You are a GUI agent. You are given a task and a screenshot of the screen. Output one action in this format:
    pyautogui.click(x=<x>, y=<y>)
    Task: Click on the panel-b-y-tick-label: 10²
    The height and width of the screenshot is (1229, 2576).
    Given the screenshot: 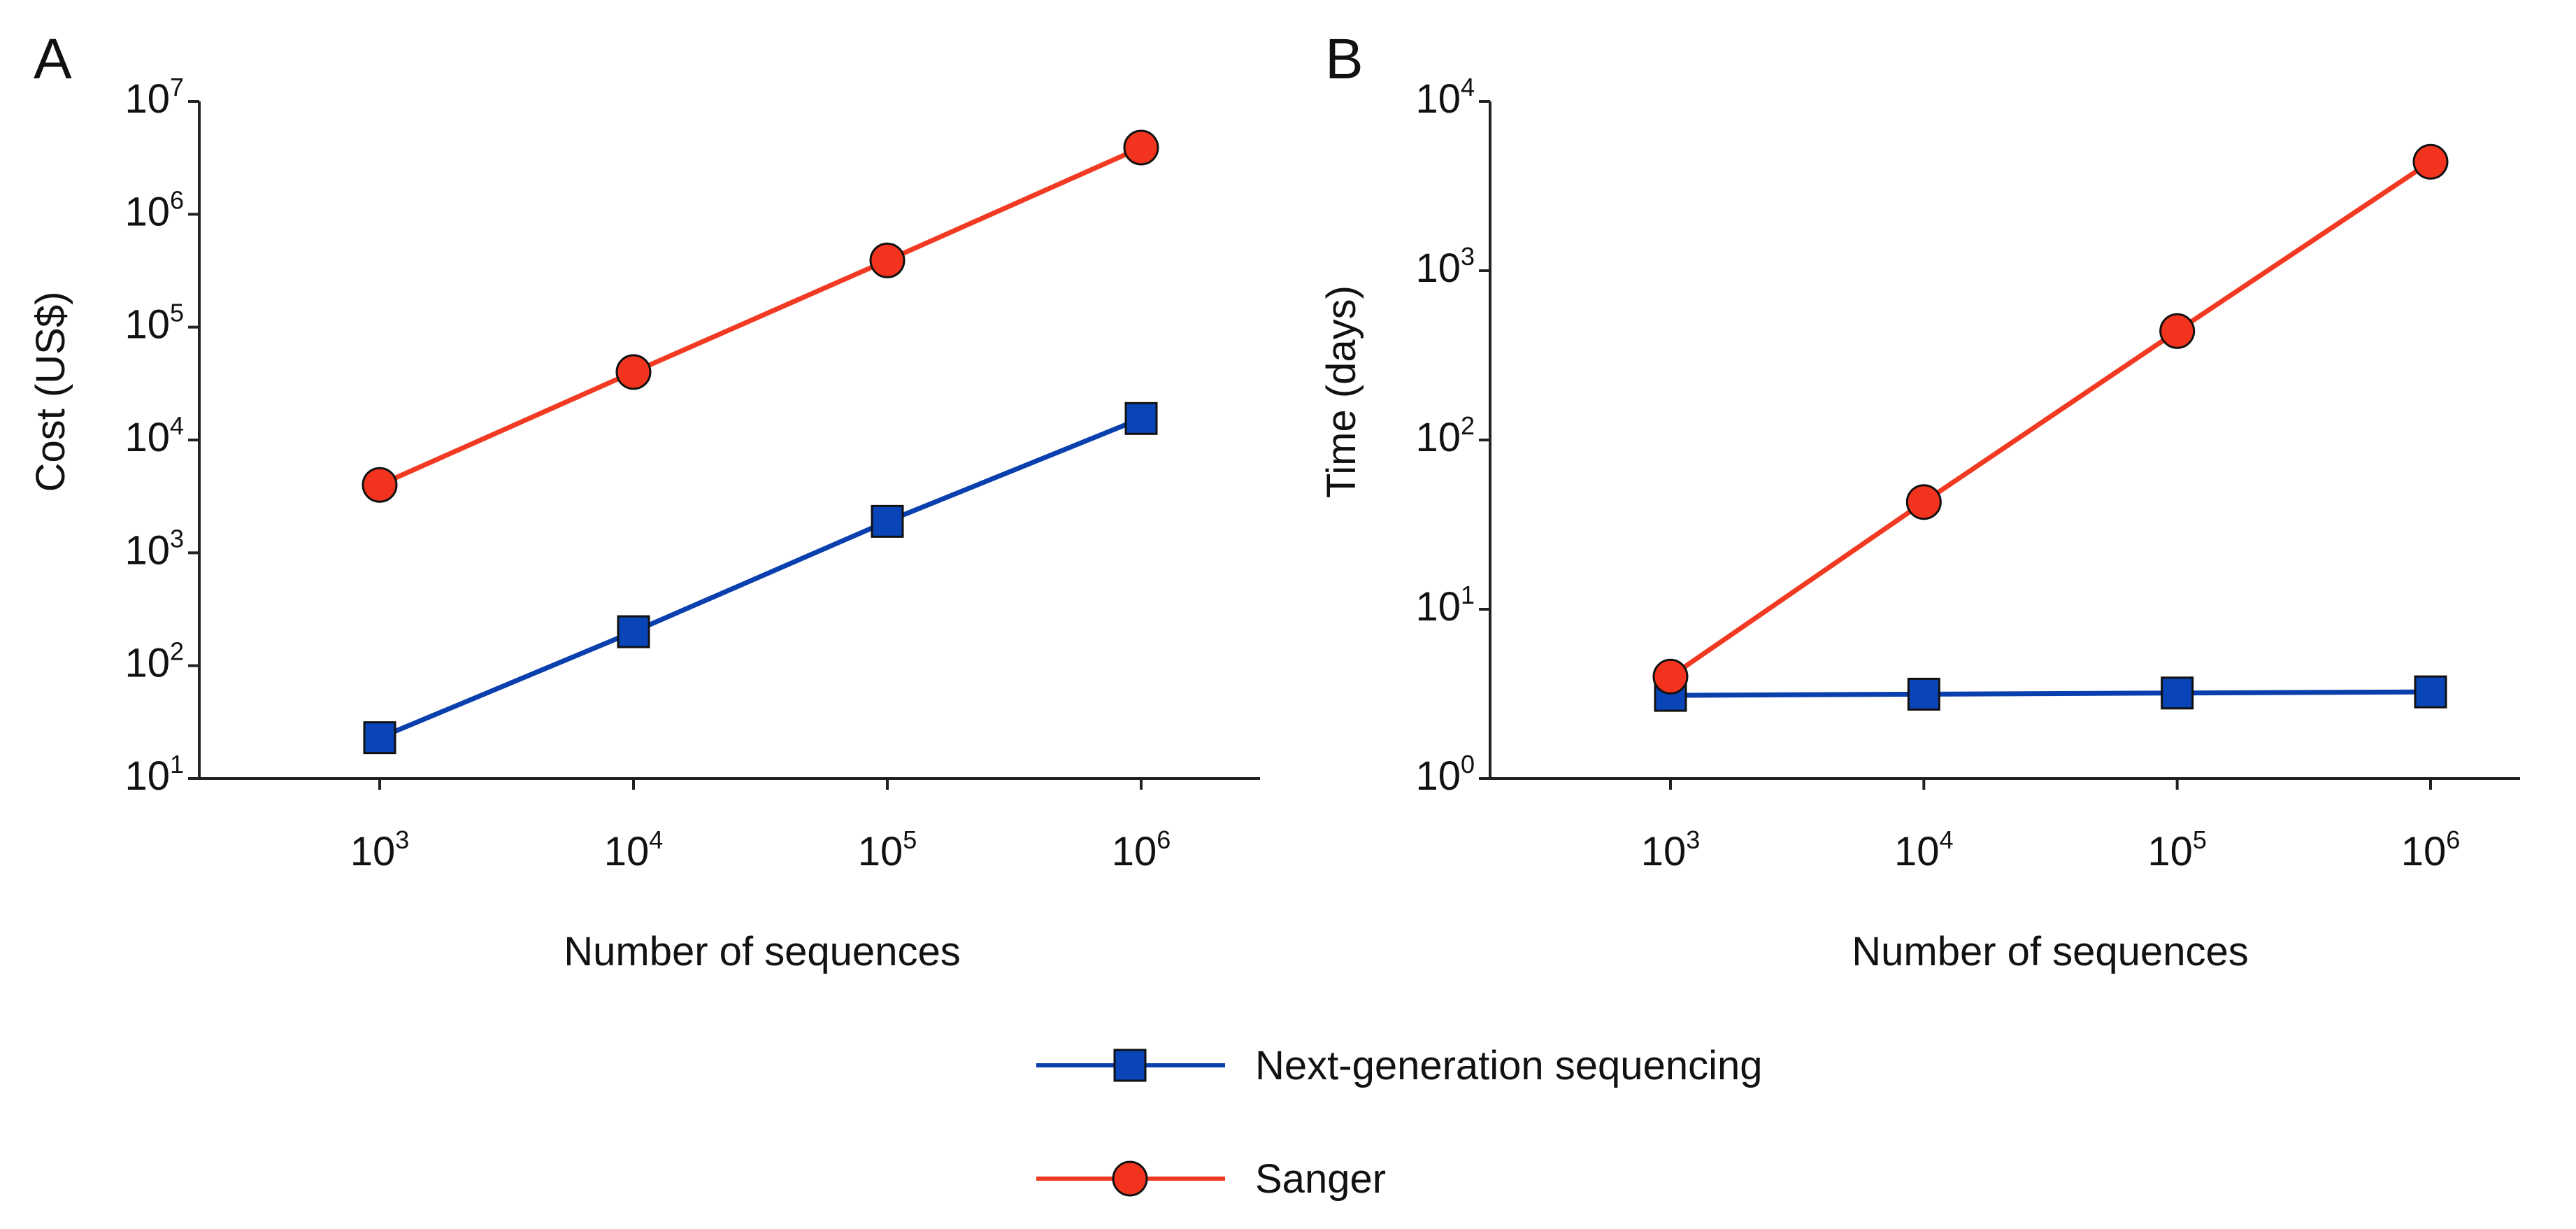 What is the action you would take?
    pyautogui.click(x=1445, y=435)
    